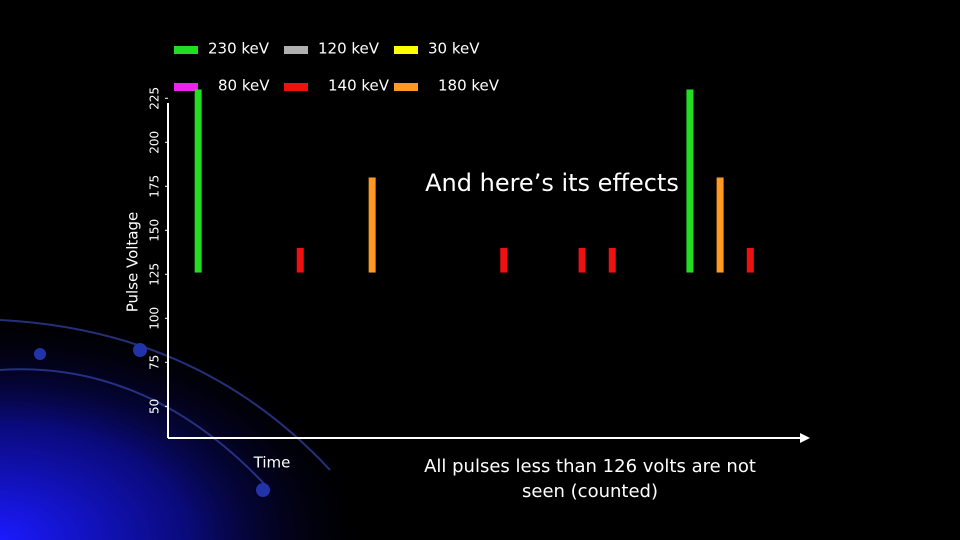  I want to click on legend-label: 180 keV, so click(469, 86).